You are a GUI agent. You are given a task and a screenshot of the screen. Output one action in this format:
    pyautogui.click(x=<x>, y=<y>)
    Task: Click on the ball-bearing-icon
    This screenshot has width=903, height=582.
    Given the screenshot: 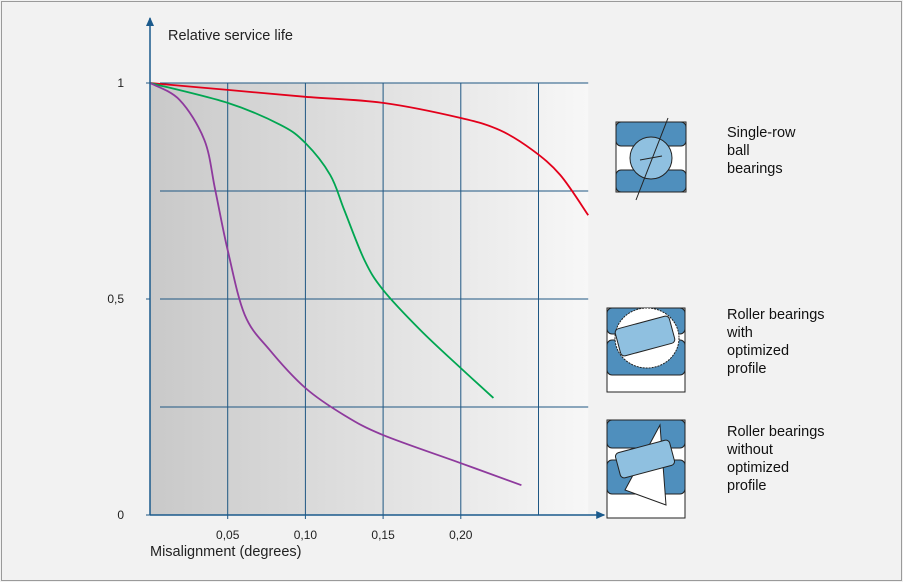 What is the action you would take?
    pyautogui.click(x=651, y=159)
    